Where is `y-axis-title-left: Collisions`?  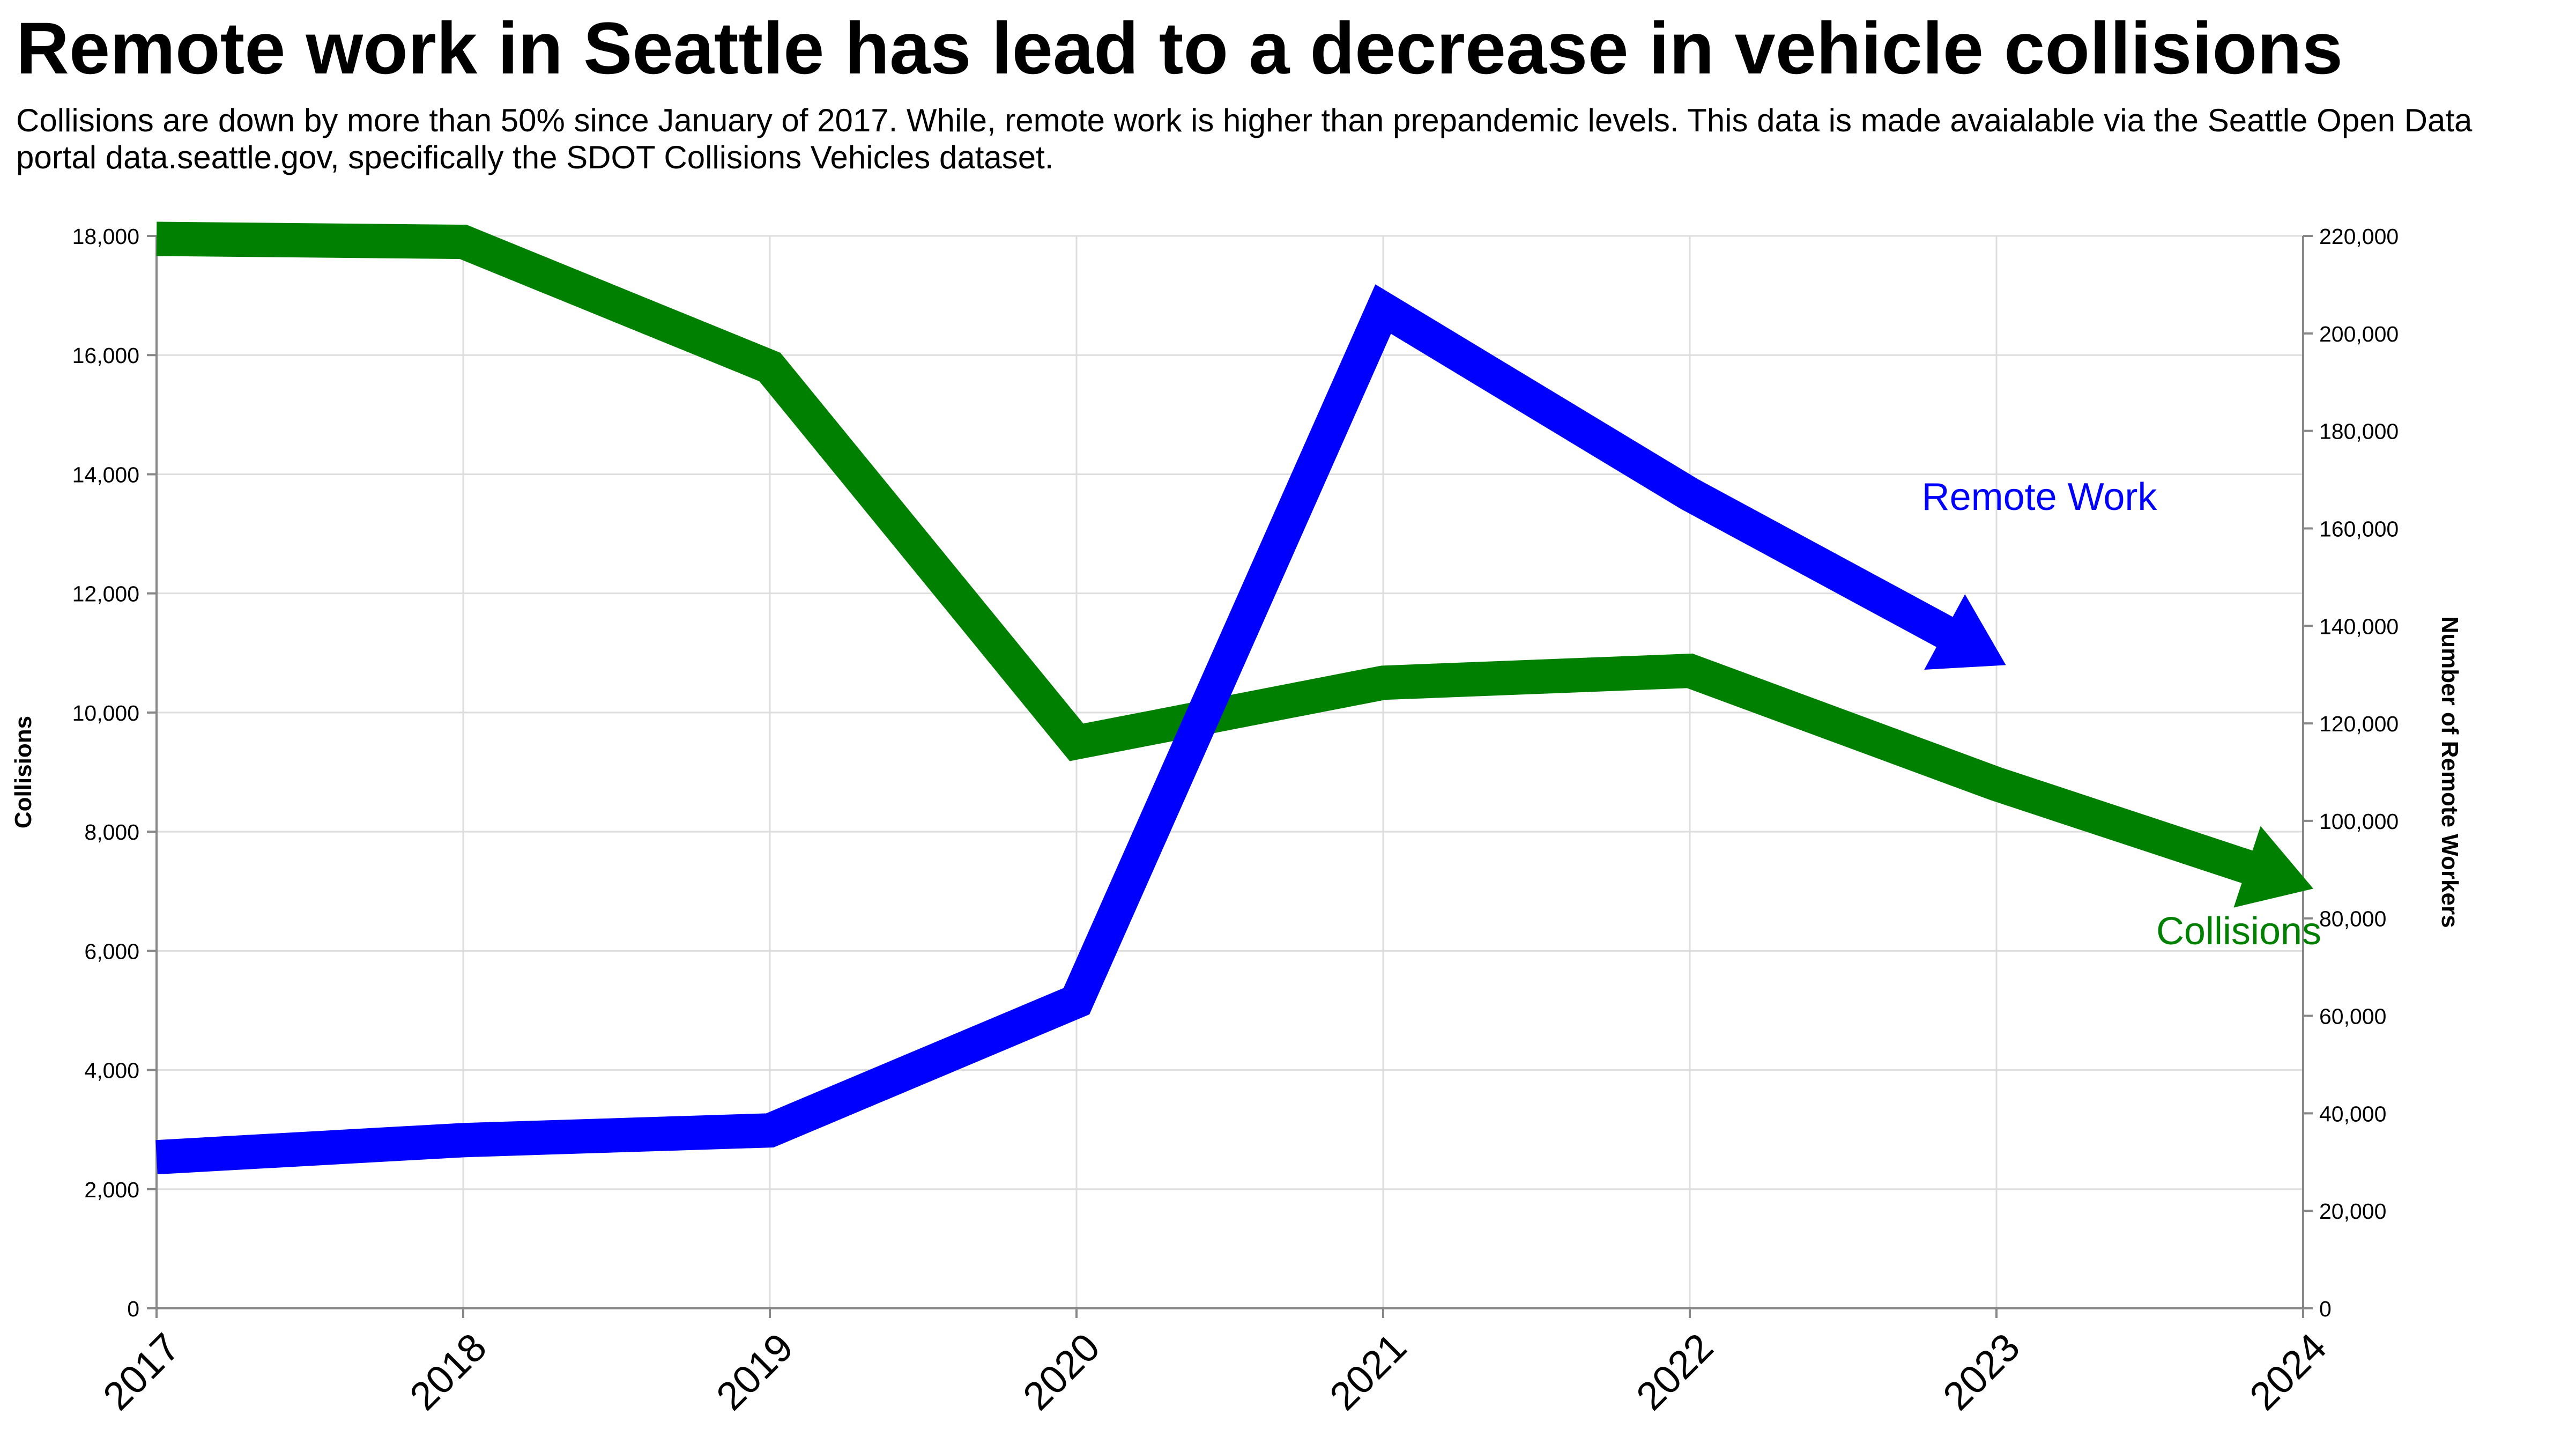
y-axis-title-left: Collisions is located at coordinates (23, 772).